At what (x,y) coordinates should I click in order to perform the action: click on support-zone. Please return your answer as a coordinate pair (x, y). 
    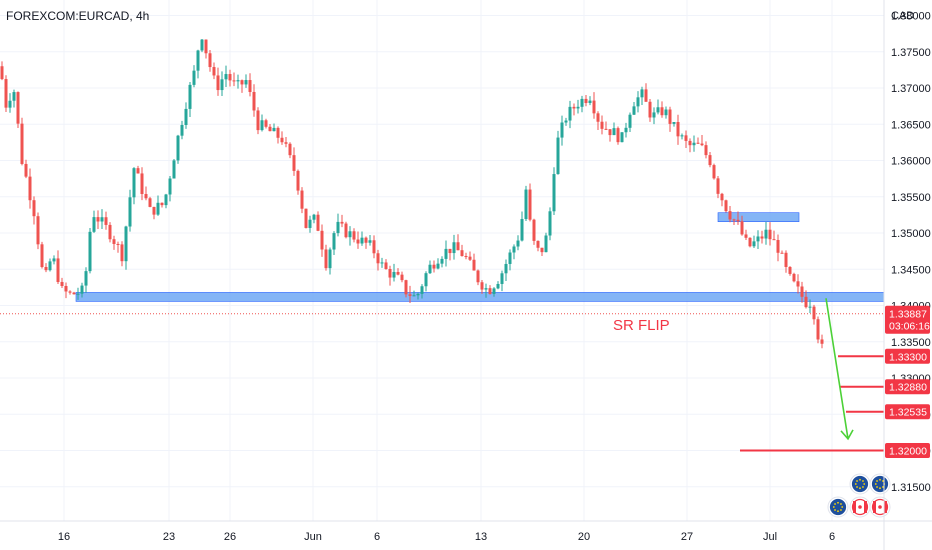
    Looking at the image, I should click on (480, 297).